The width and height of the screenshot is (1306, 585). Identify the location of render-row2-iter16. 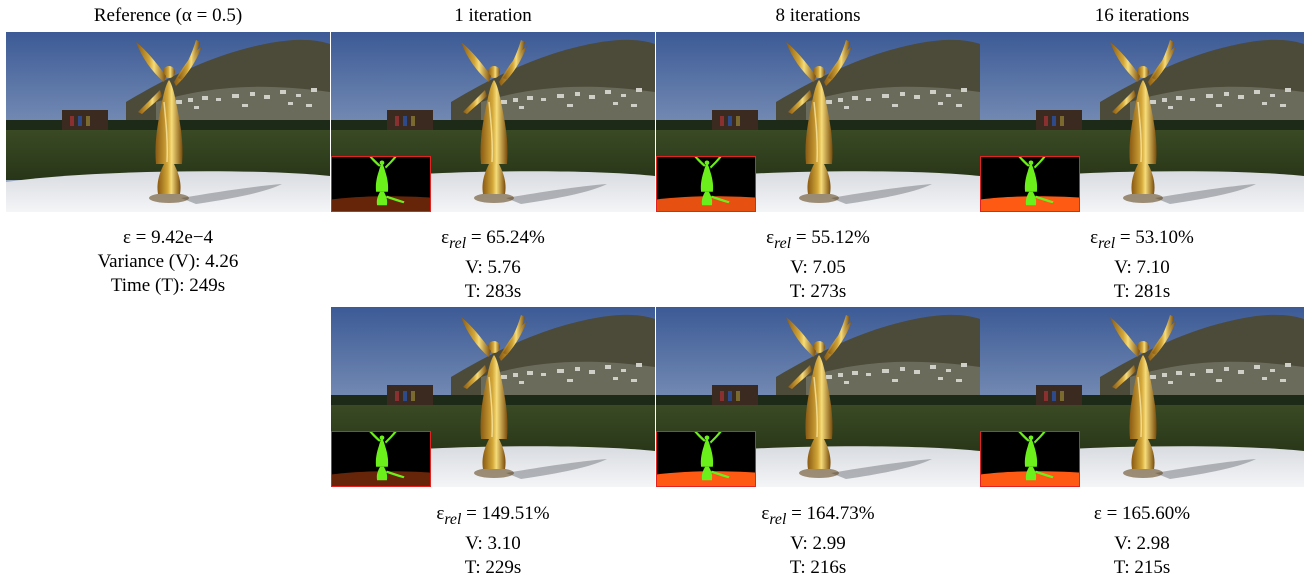
(1142, 397).